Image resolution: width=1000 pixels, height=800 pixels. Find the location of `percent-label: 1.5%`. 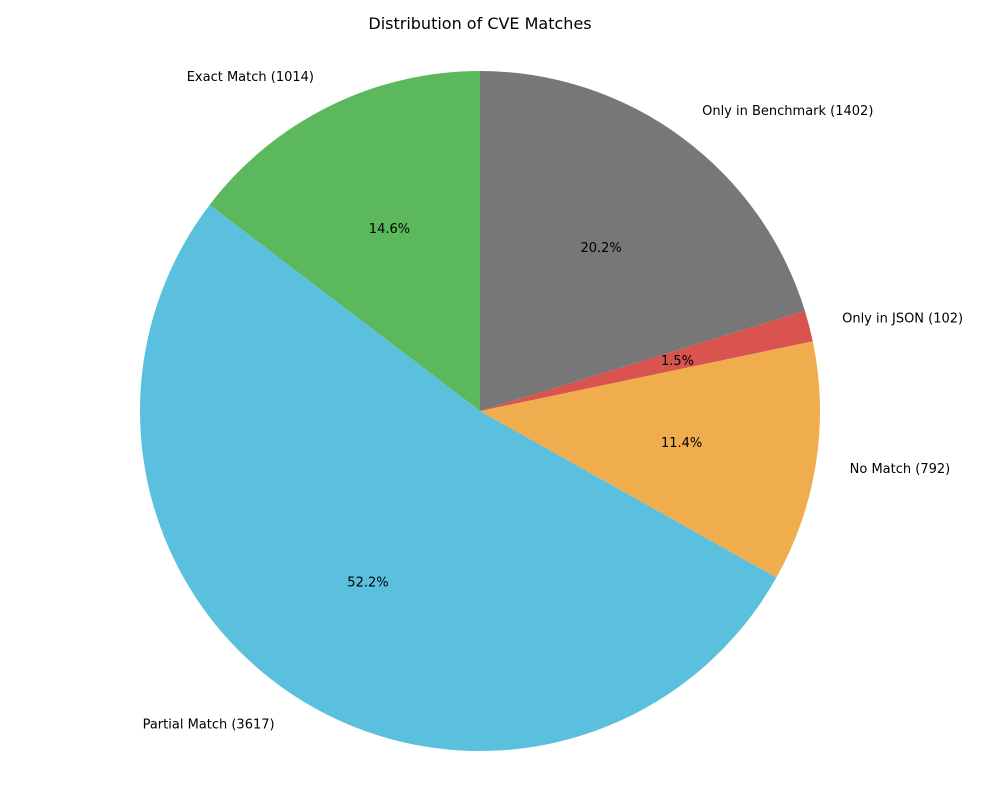

percent-label: 1.5% is located at coordinates (677, 361).